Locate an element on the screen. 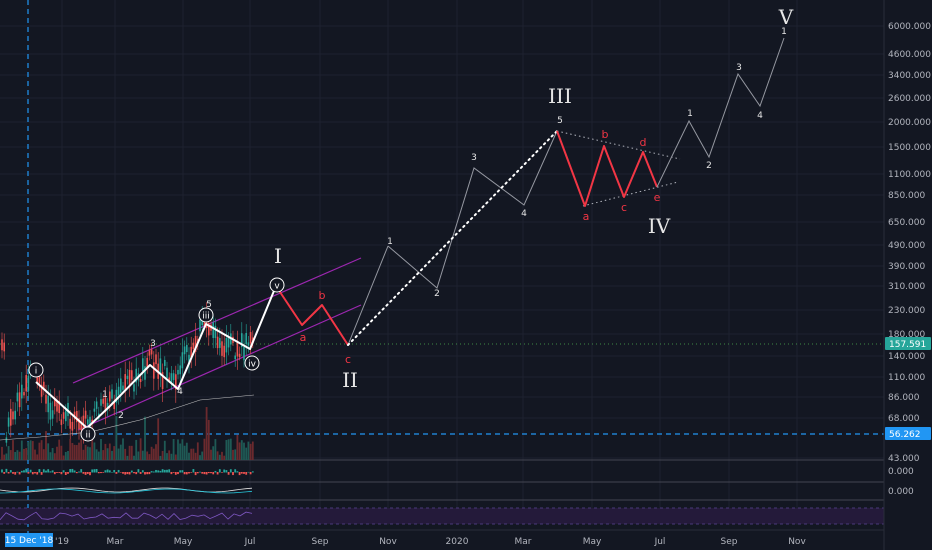  wave-3-projection-line is located at coordinates (452, 238).